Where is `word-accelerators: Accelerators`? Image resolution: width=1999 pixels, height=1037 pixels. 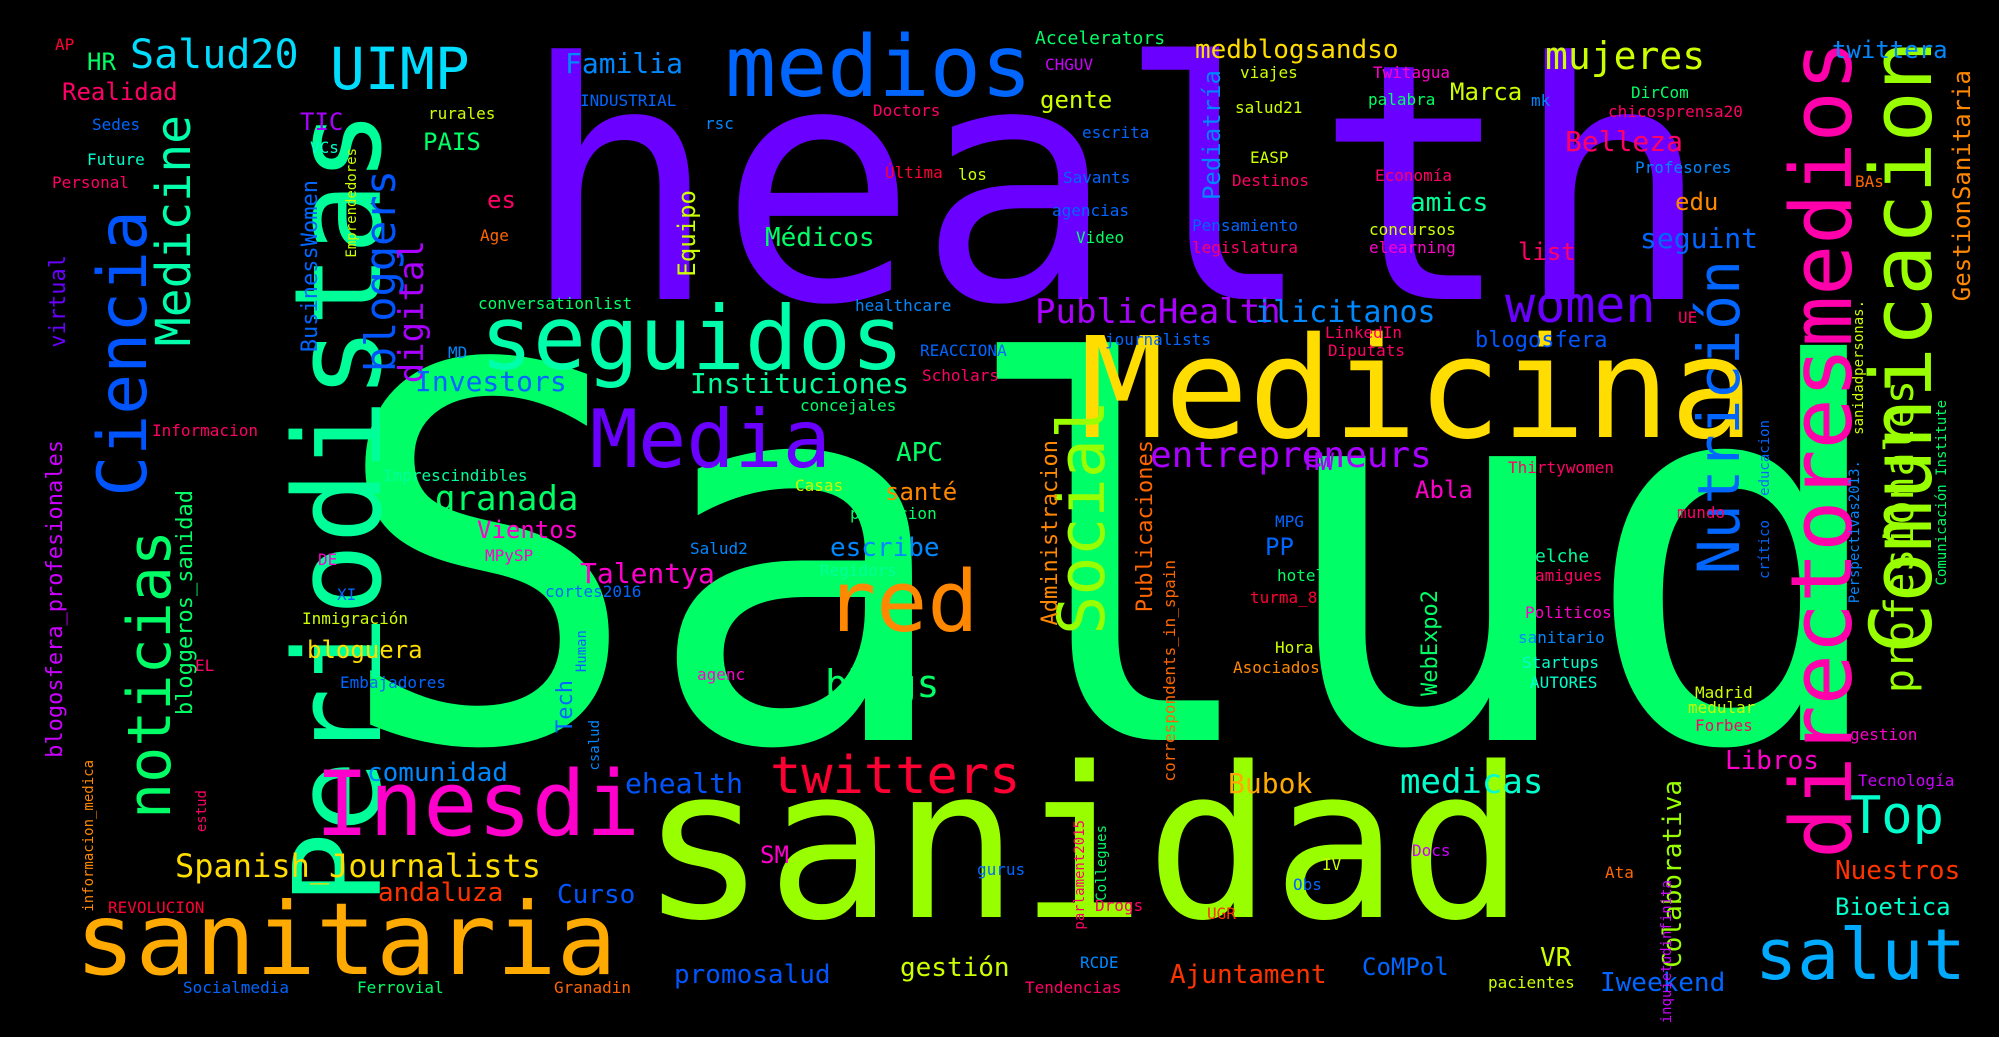 word-accelerators: Accelerators is located at coordinates (1100, 38).